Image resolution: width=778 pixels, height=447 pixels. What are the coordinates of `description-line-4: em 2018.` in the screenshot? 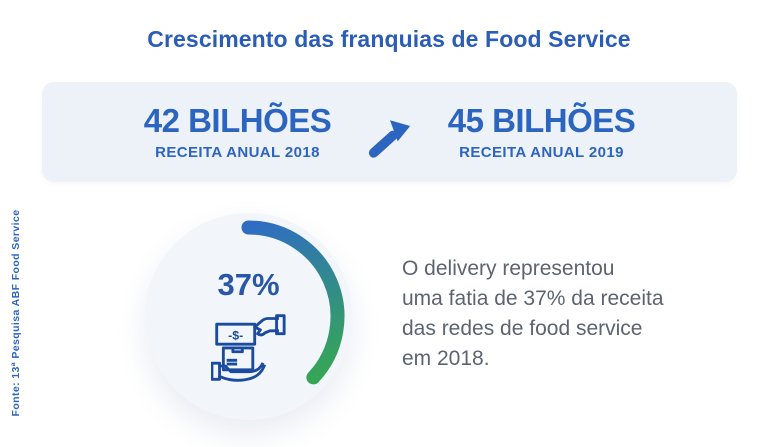 It's located at (446, 358).